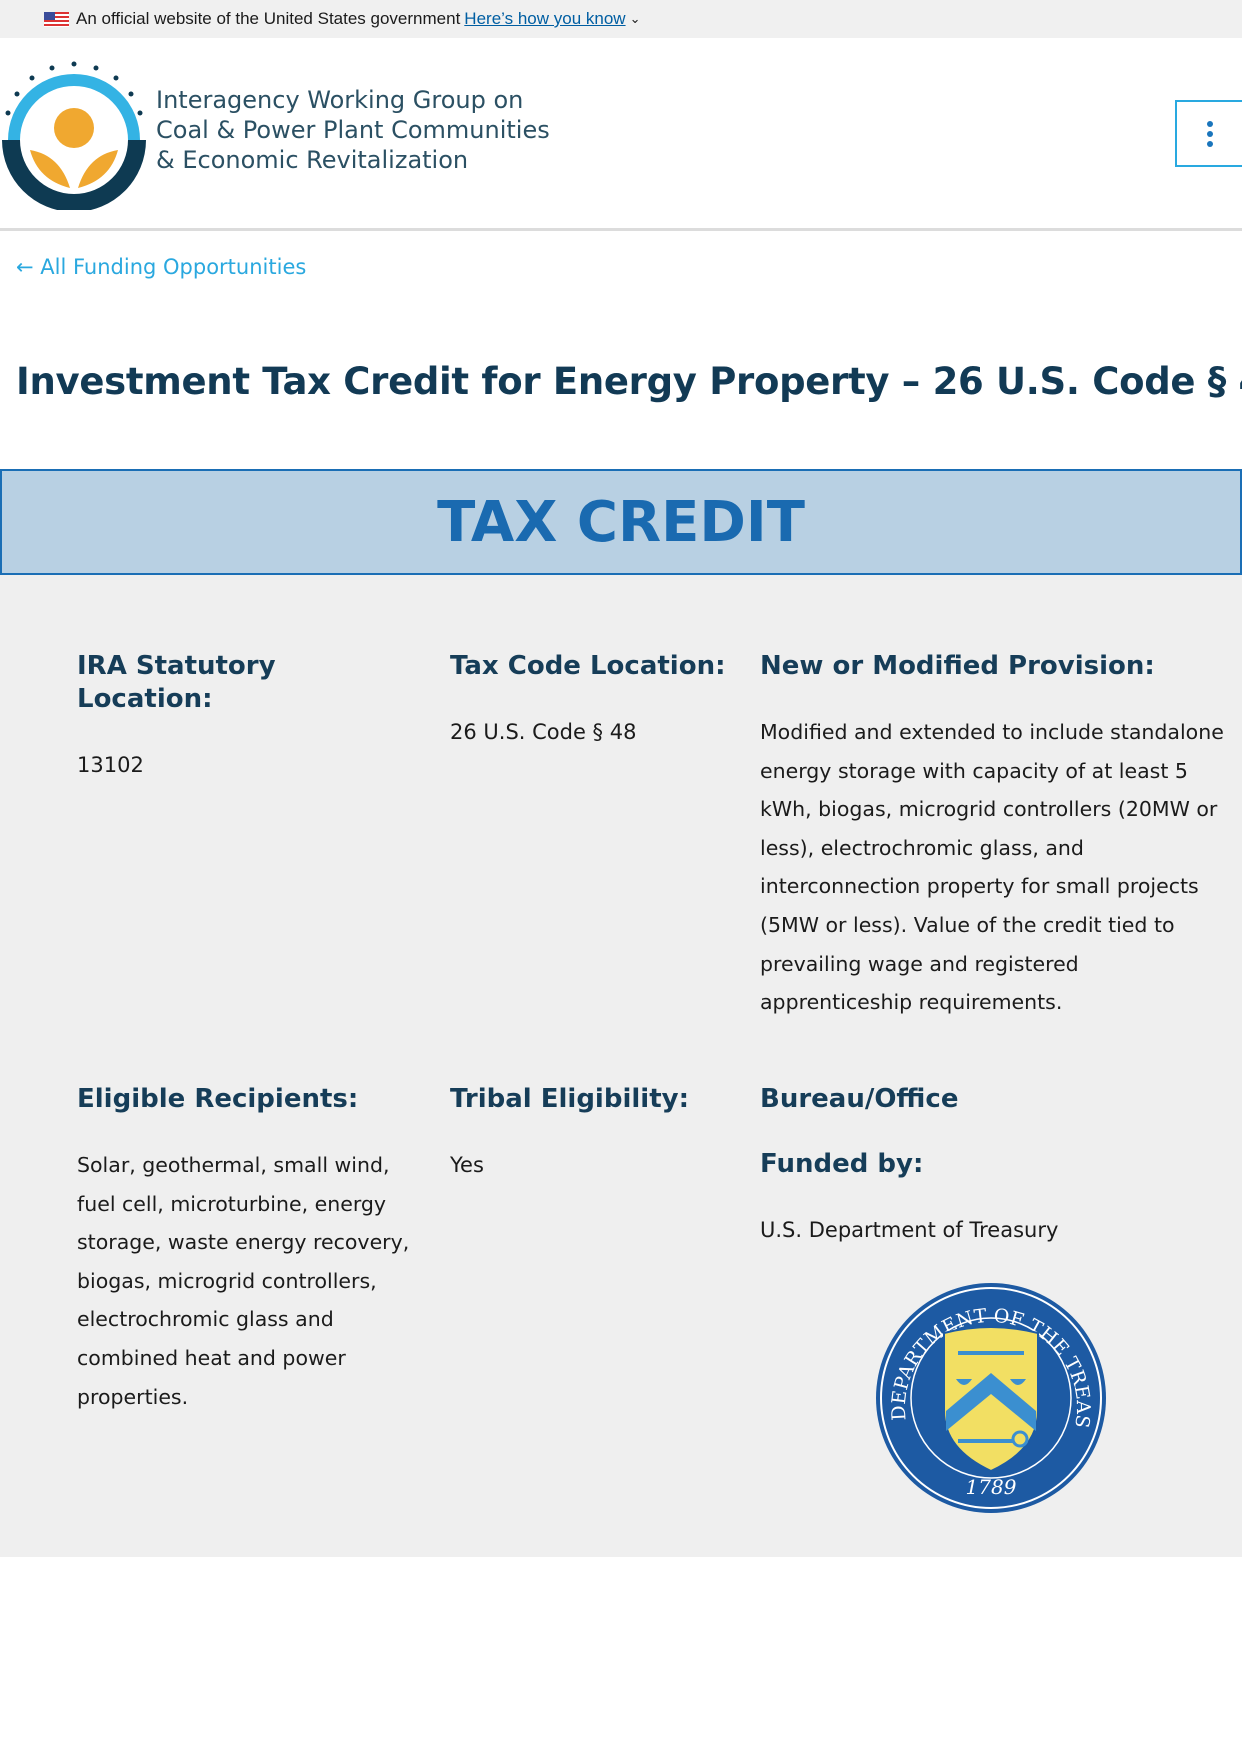 This screenshot has height=1756, width=1242. What do you see at coordinates (957, 666) in the screenshot?
I see `provision-label: New or Modified Provision:` at bounding box center [957, 666].